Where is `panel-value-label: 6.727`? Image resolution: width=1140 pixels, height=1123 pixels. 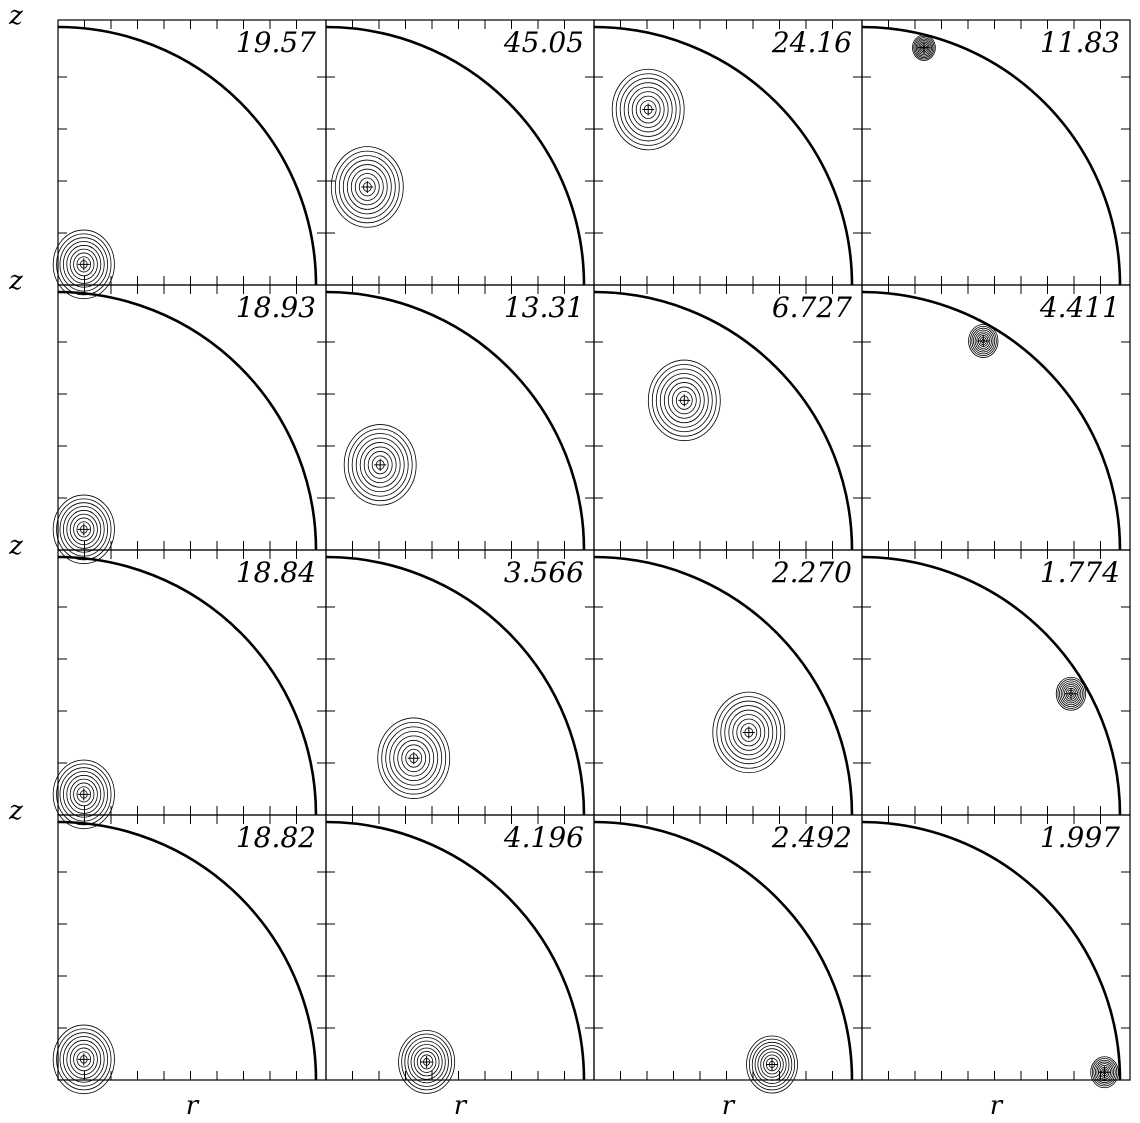 panel-value-label: 6.727 is located at coordinates (812, 307).